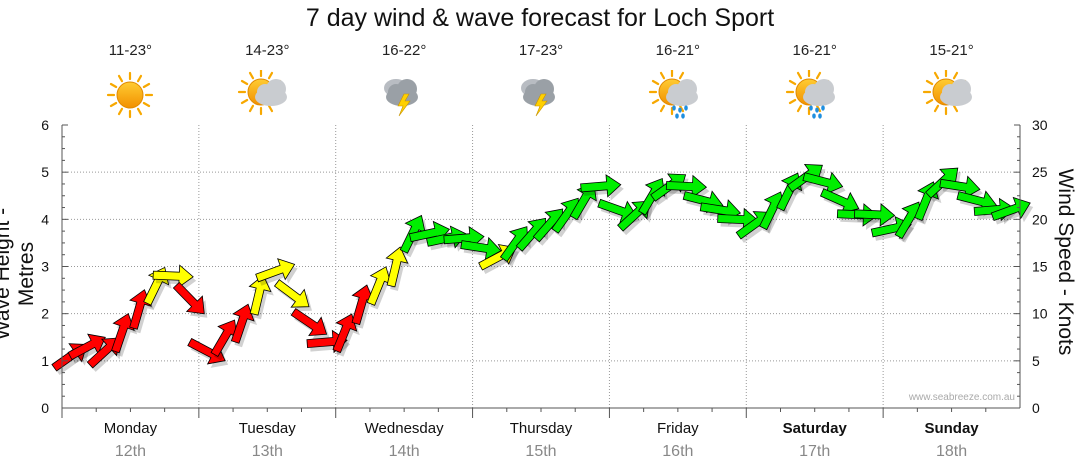 The image size is (1080, 475). I want to click on day-temperature: 17-23°, so click(541, 50).